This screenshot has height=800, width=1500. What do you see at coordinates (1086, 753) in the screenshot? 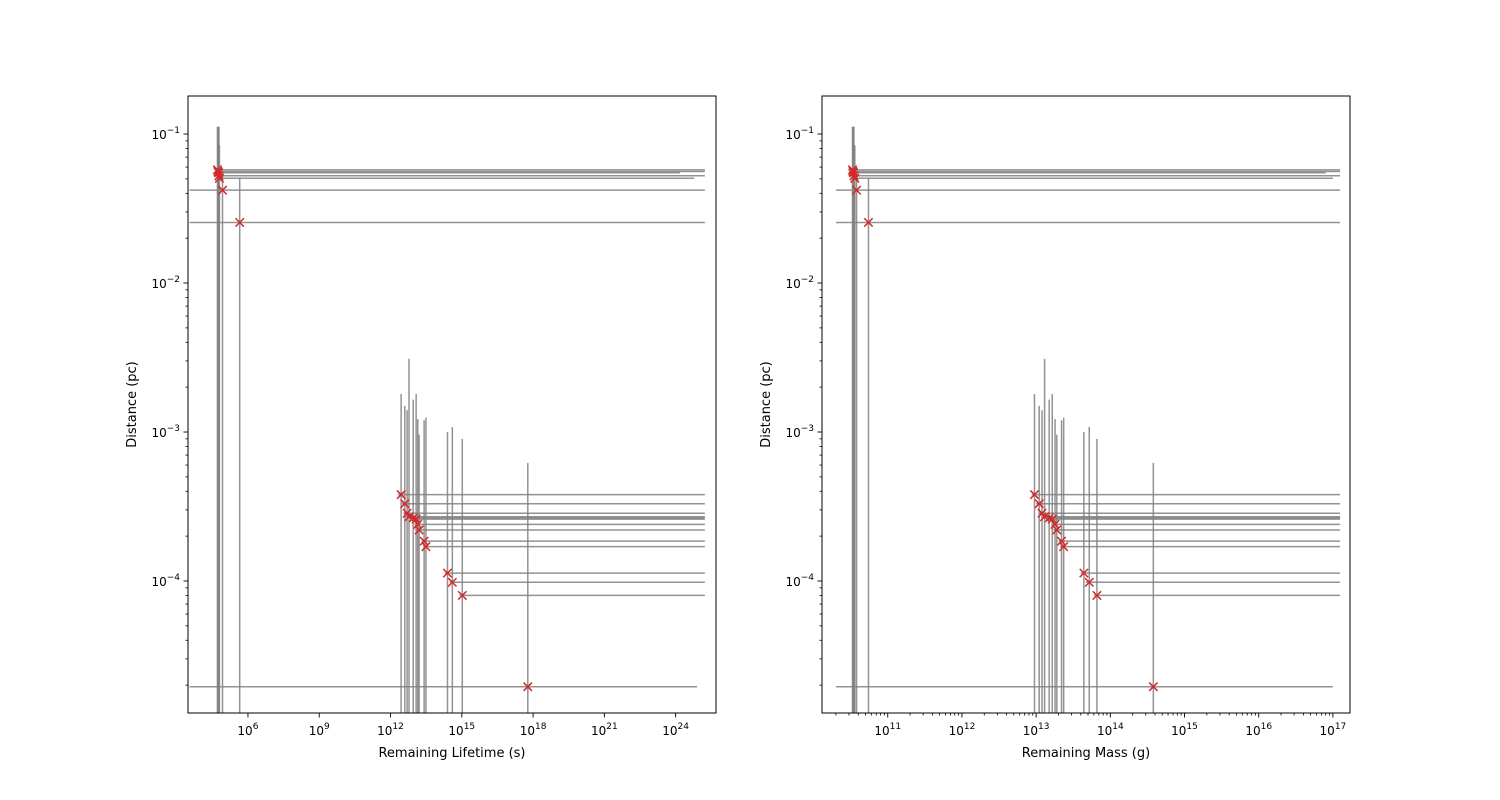
I see `mass-x-axis-label: Remaining Mass (g)` at bounding box center [1086, 753].